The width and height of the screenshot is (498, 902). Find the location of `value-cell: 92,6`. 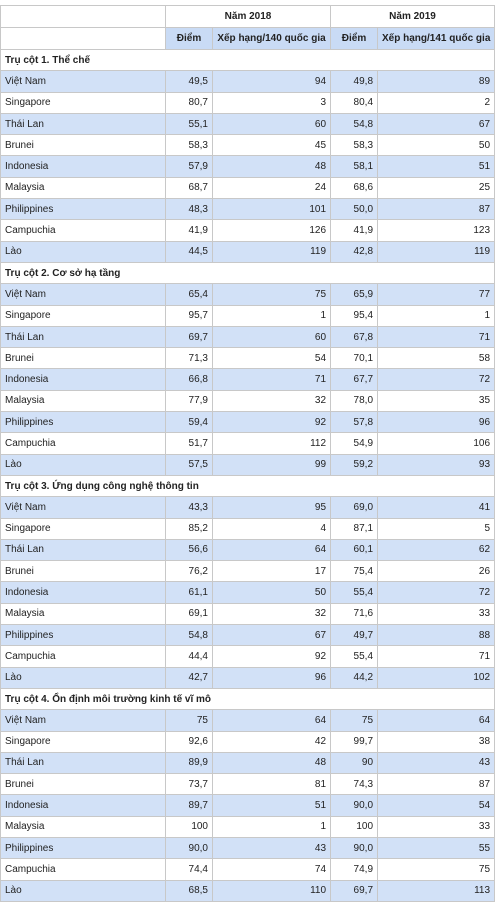

value-cell: 92,6 is located at coordinates (189, 741).